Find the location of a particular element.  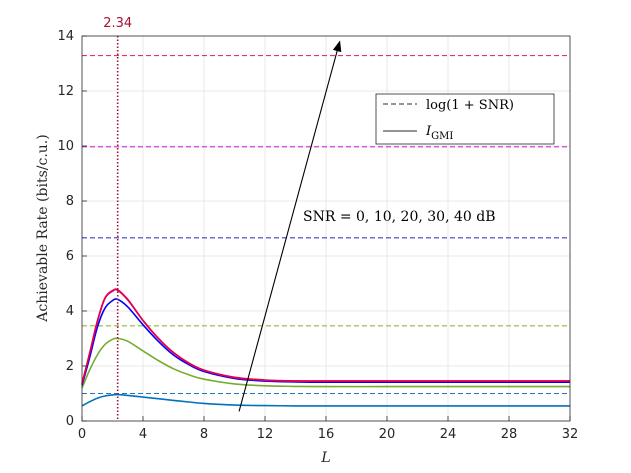

x-tick-label: 16 is located at coordinates (326, 434).